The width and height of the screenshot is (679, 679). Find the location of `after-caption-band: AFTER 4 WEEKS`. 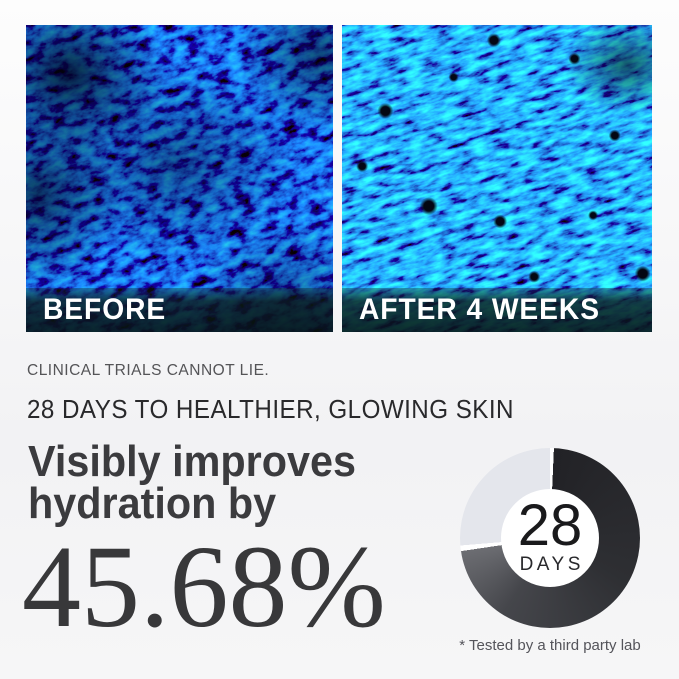

after-caption-band: AFTER 4 WEEKS is located at coordinates (497, 310).